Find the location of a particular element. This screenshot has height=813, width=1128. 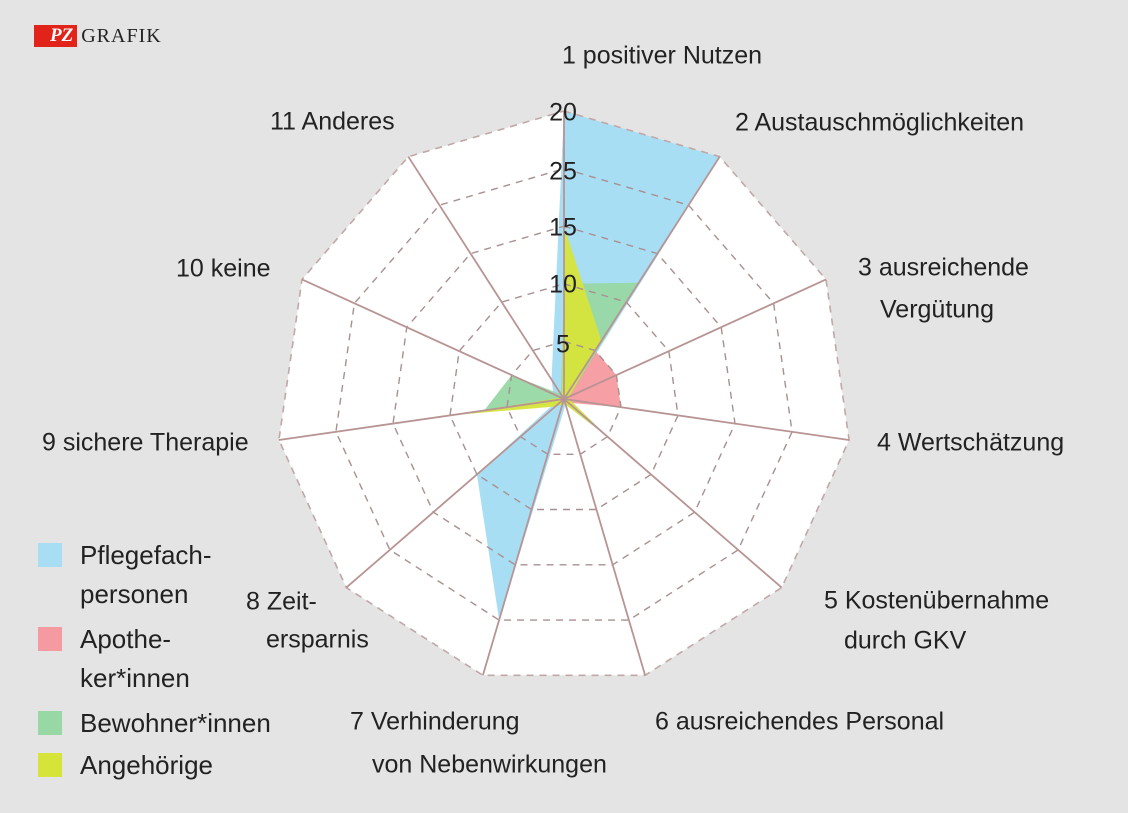

axis-label: 10 keine is located at coordinates (223, 269).